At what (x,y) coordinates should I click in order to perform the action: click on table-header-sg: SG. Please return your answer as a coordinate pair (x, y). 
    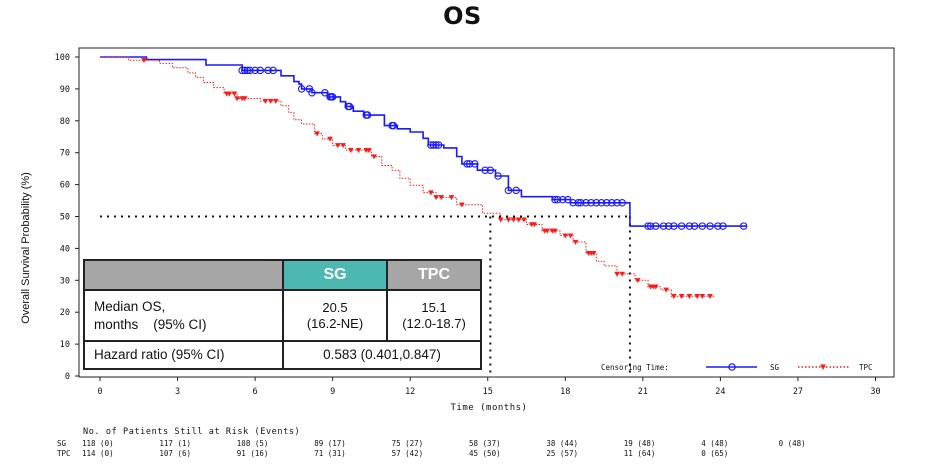
    Looking at the image, I should click on (335, 275).